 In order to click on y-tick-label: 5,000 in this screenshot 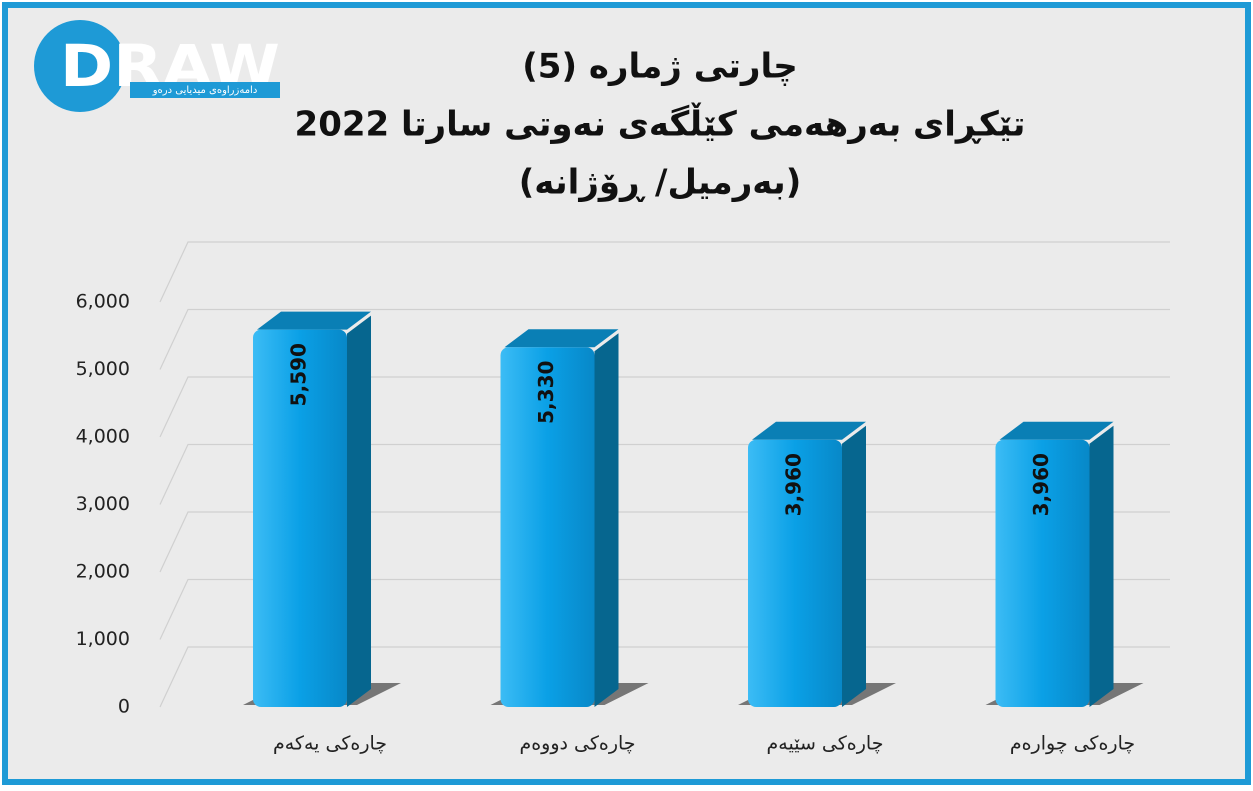, I will do `click(103, 369)`.